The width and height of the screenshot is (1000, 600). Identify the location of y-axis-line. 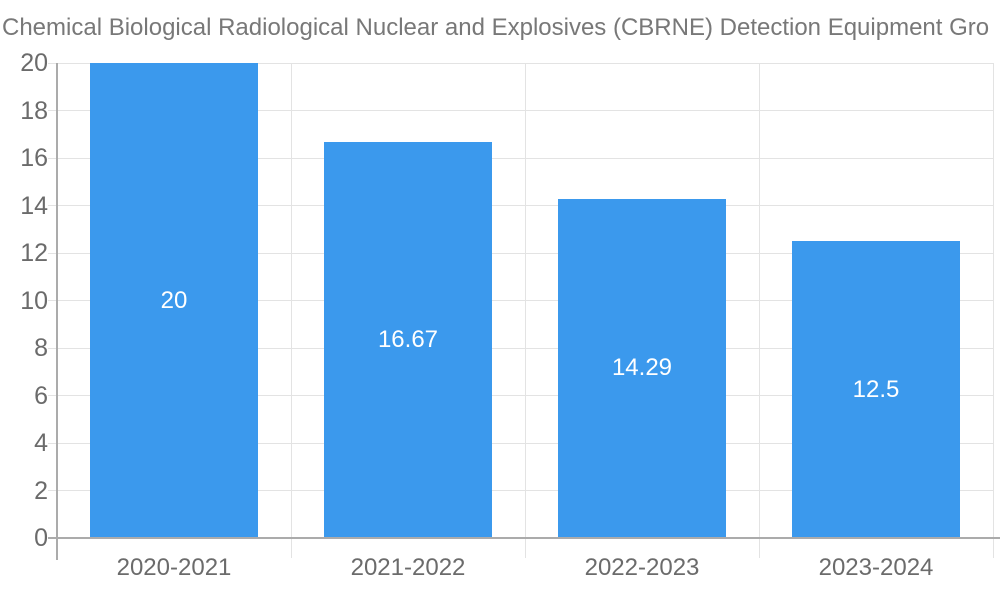
(57, 311).